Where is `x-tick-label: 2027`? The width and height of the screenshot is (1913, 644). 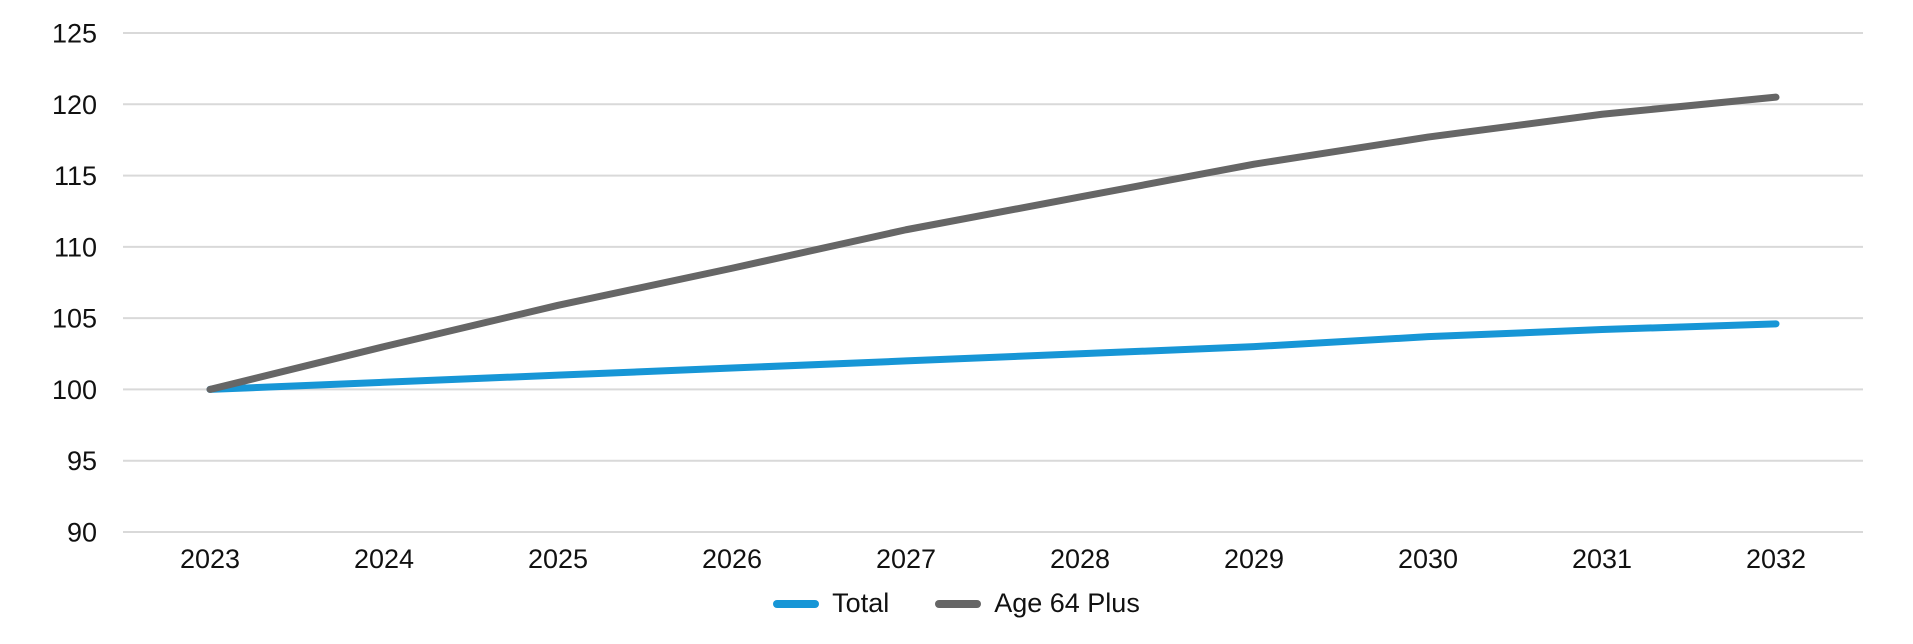 x-tick-label: 2027 is located at coordinates (906, 559).